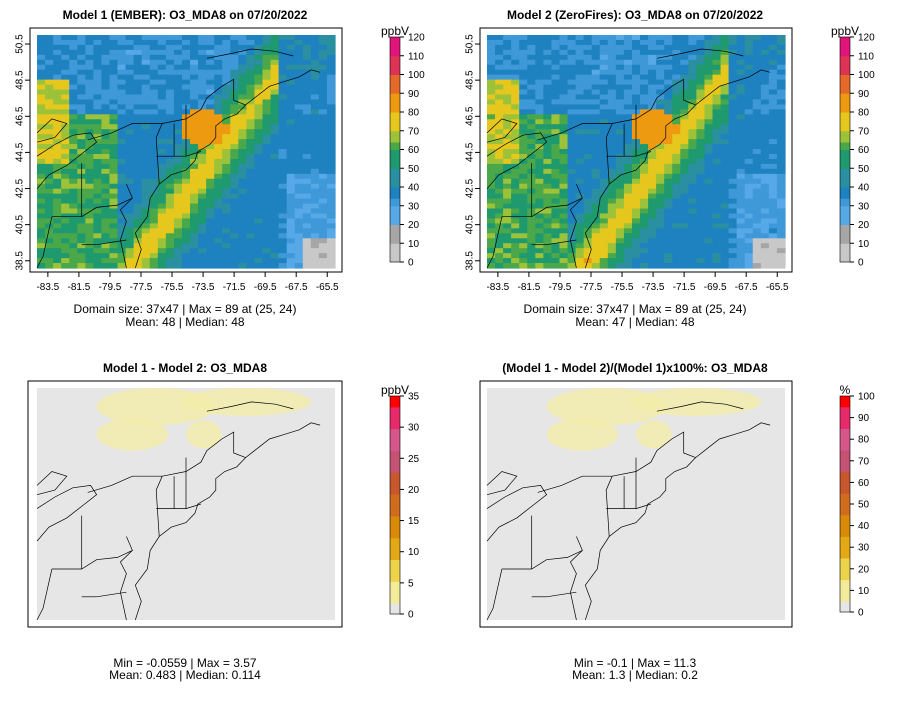 The width and height of the screenshot is (900, 711). What do you see at coordinates (470, 116) in the screenshot?
I see `panel-2-ytick-label: 46.5` at bounding box center [470, 116].